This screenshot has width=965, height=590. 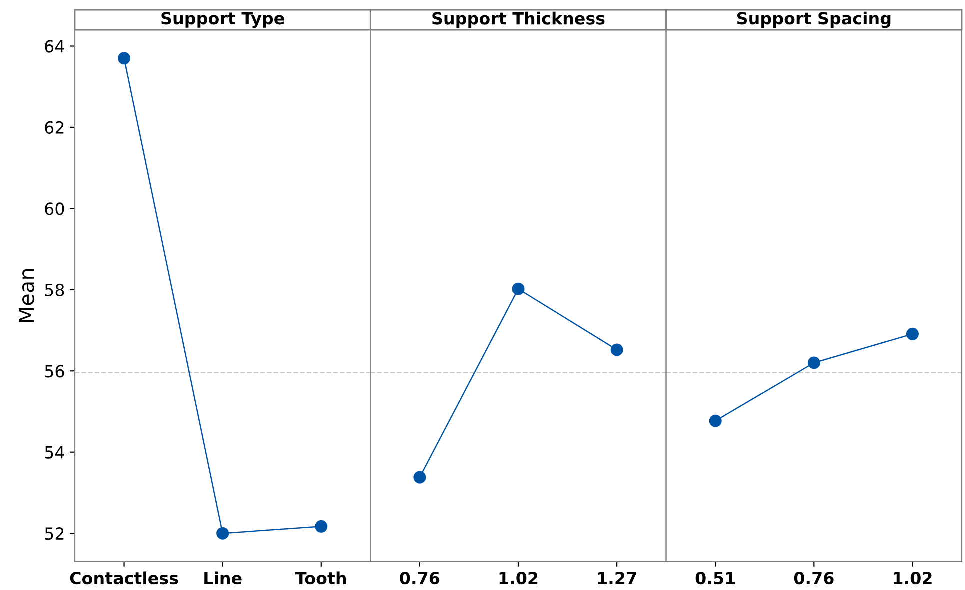 I want to click on x-tick-label: 1.27, so click(x=617, y=578).